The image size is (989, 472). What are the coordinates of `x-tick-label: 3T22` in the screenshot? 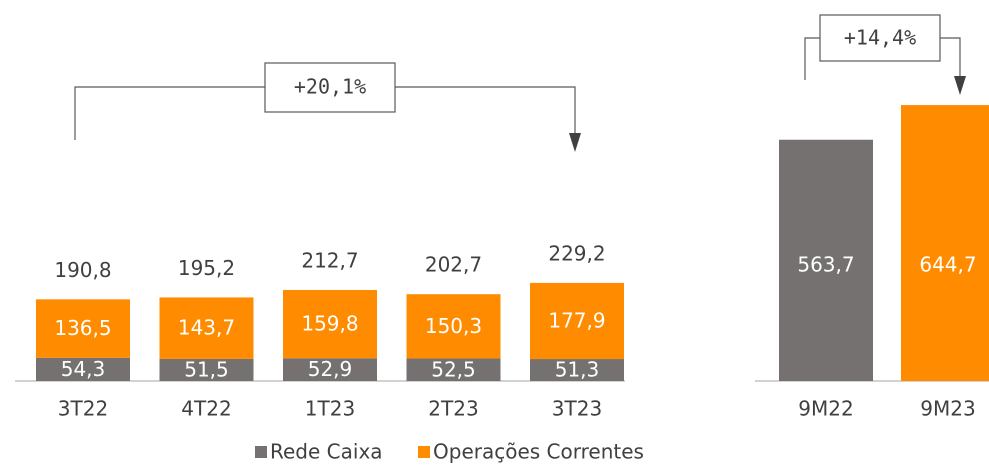 It's located at (83, 409).